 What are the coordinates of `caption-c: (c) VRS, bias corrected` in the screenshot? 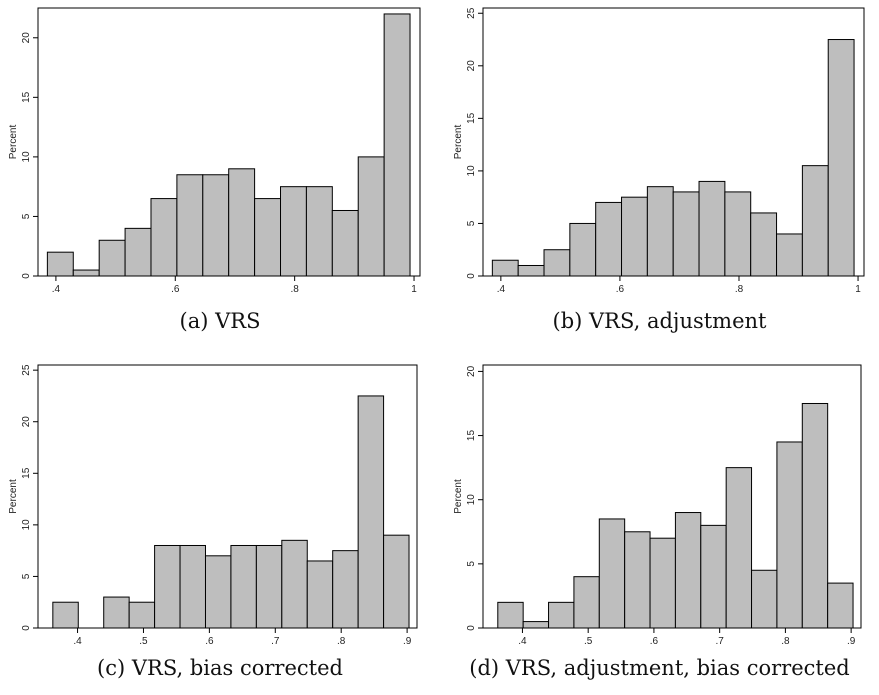 It's located at (220, 668).